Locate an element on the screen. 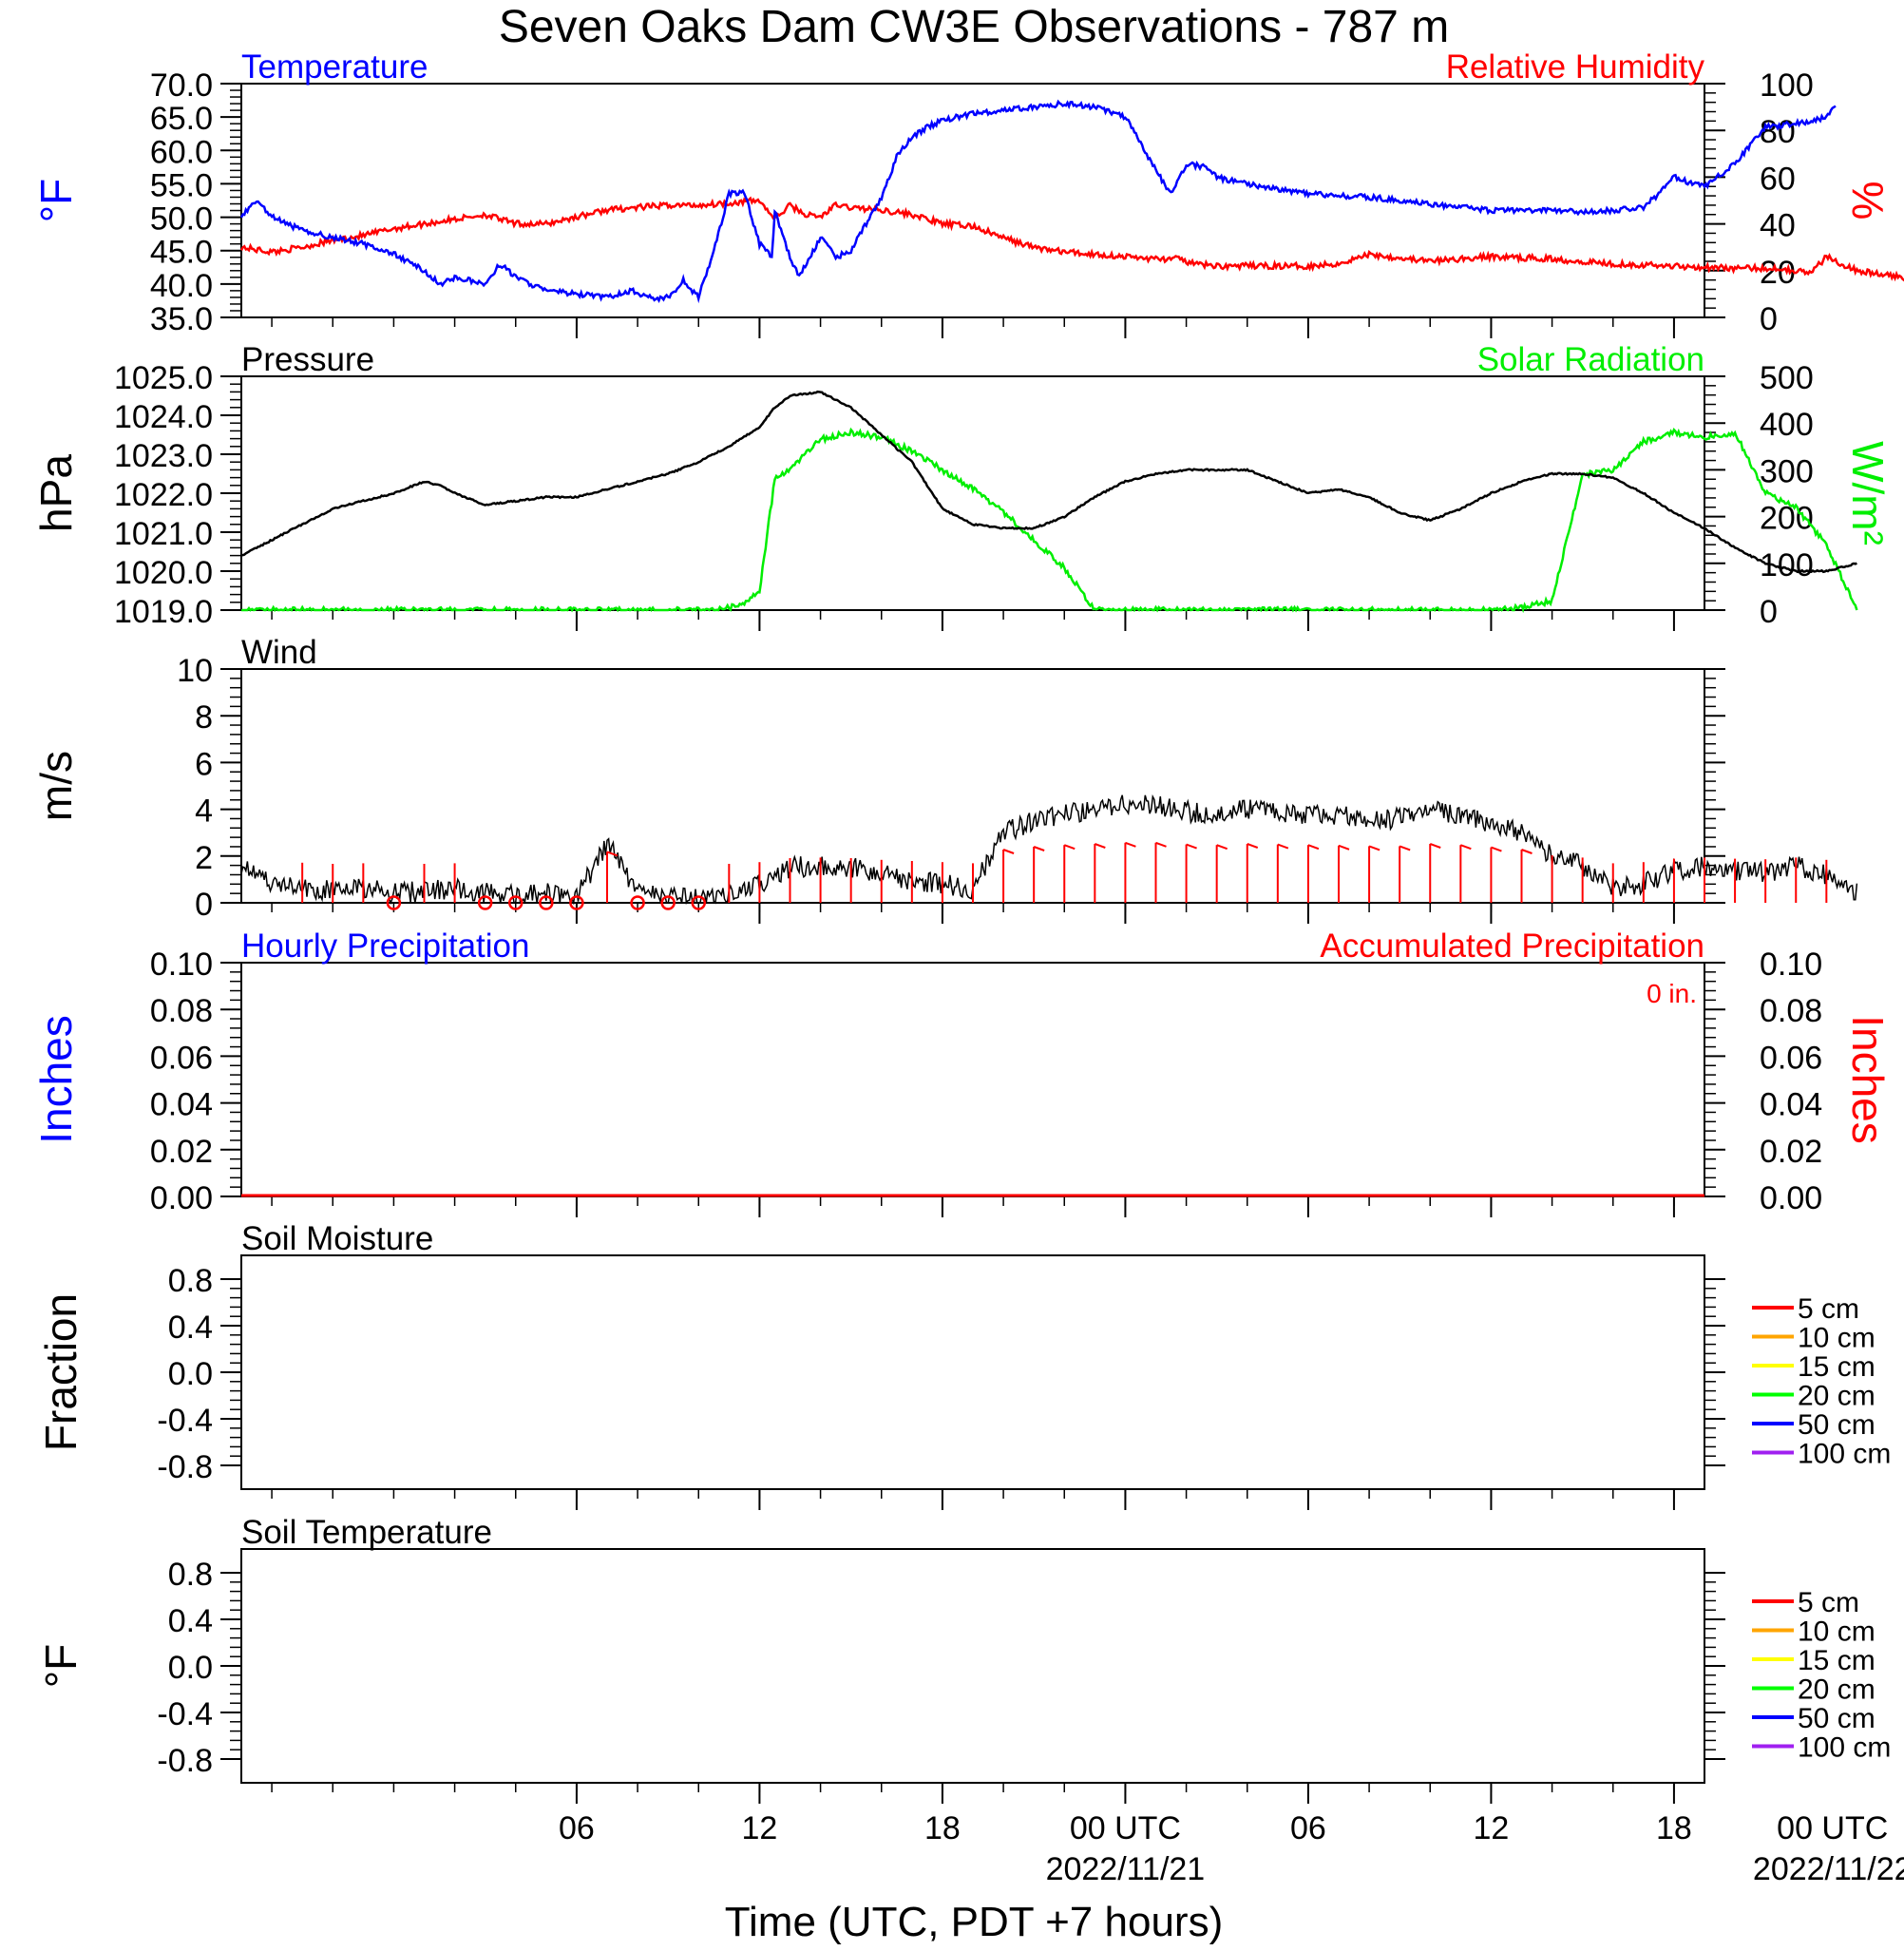  pressure-ytick-right-label: 300 is located at coordinates (1787, 471).